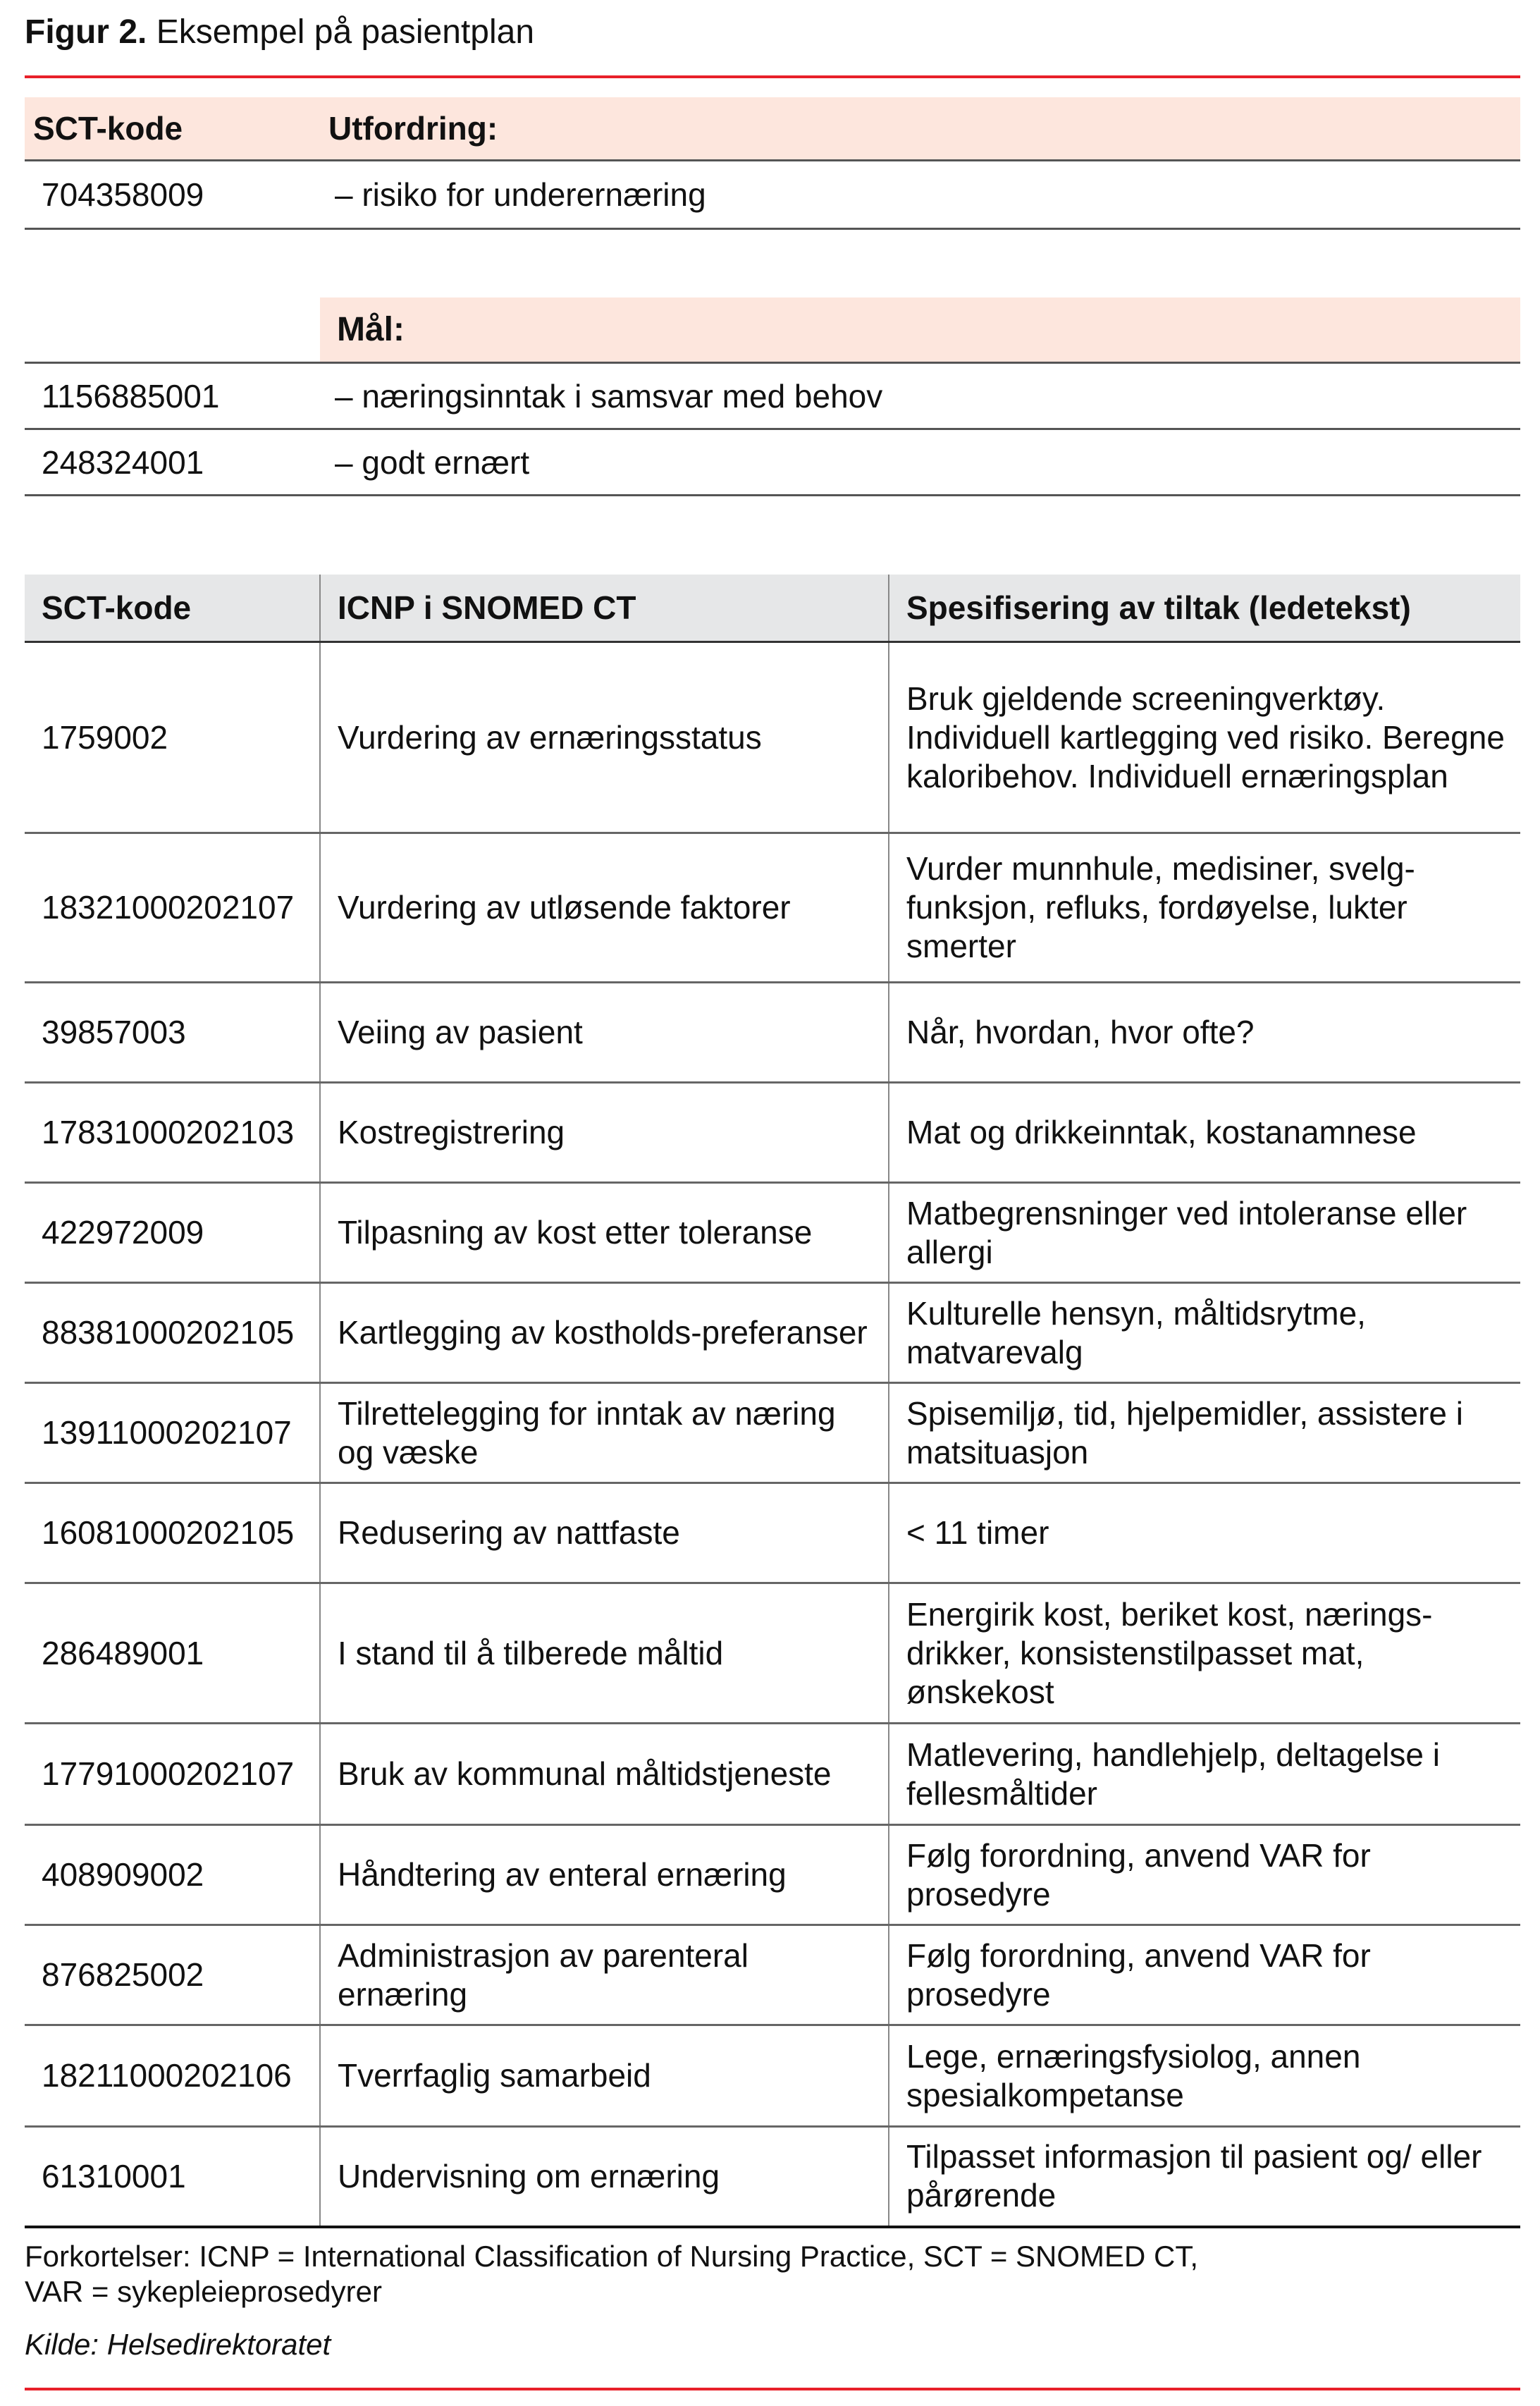 The width and height of the screenshot is (1540, 2406). I want to click on problem-row: 704358009 – risiko for underernæring, so click(772, 195).